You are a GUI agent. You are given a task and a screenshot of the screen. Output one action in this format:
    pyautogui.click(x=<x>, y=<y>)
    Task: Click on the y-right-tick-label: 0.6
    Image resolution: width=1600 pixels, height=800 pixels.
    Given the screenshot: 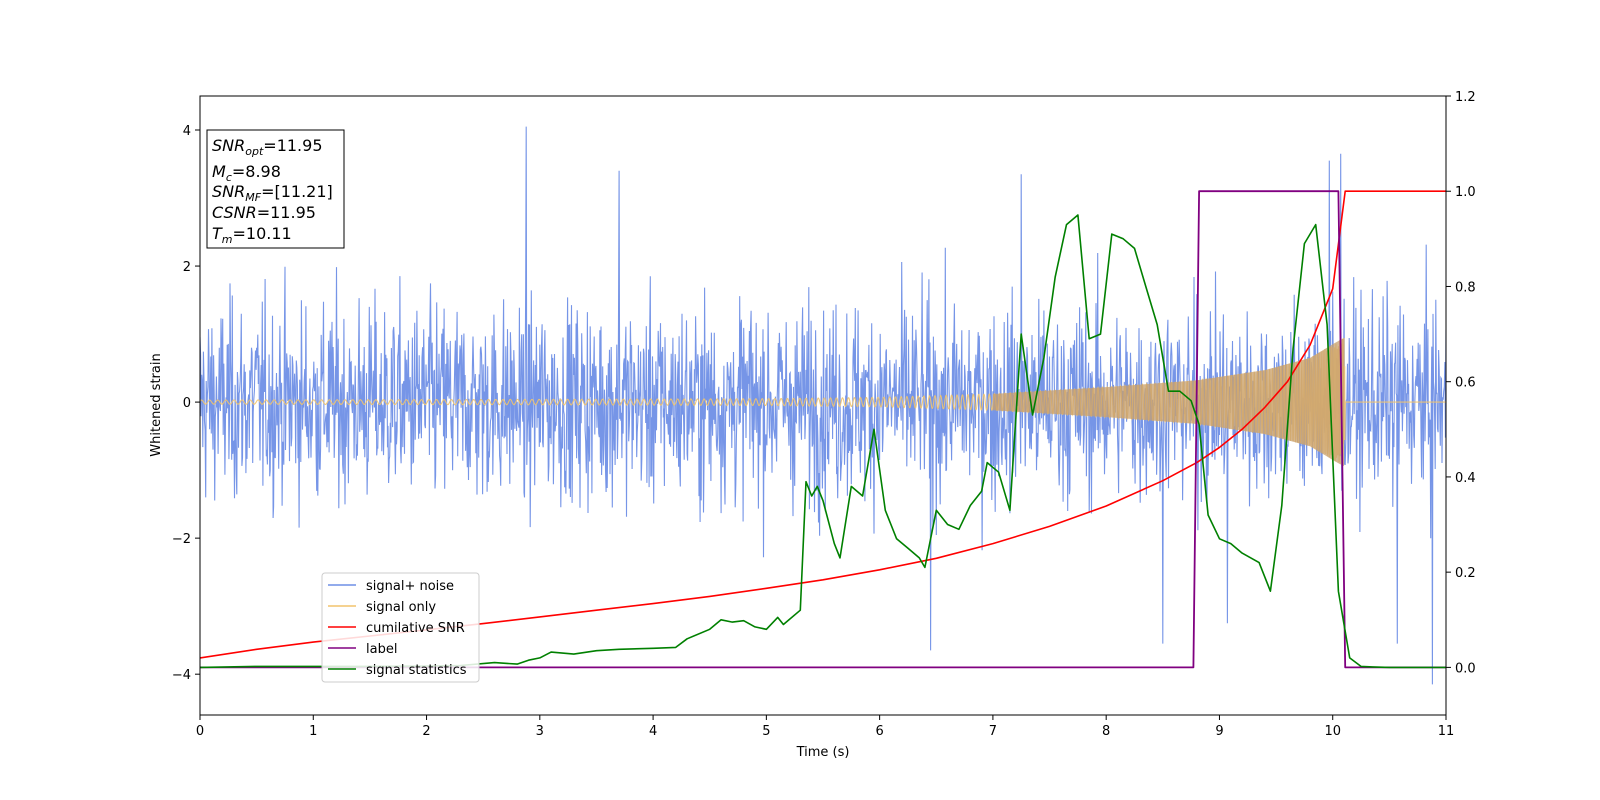 What is the action you would take?
    pyautogui.click(x=1465, y=383)
    